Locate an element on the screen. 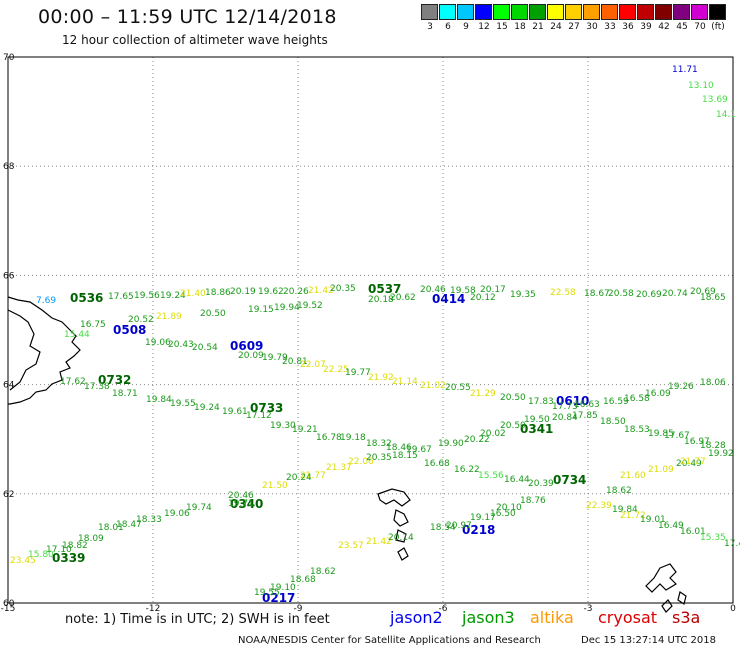 This screenshot has width=740, height=650. wave-height-value: 21.72 is located at coordinates (633, 516).